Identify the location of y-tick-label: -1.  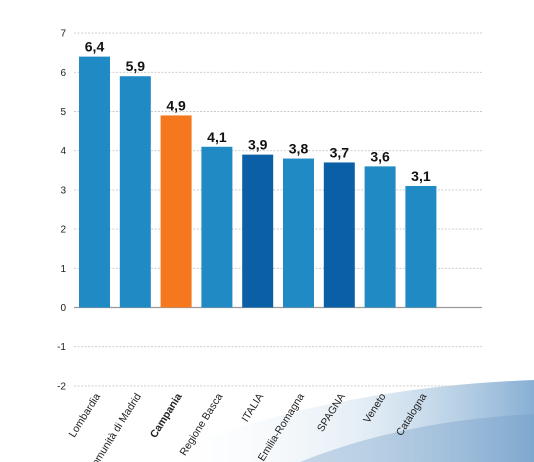
(61, 347).